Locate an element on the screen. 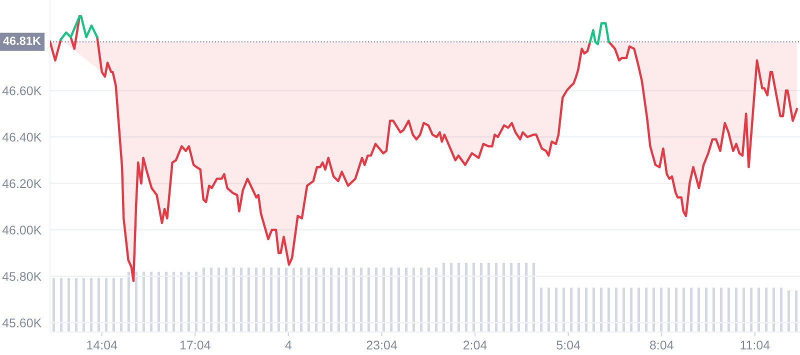 Image resolution: width=800 pixels, height=355 pixels. x-tick-label: 4 is located at coordinates (288, 345).